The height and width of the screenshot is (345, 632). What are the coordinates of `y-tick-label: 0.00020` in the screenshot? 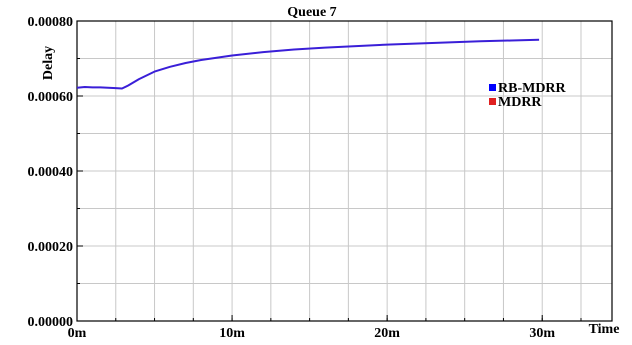 It's located at (51, 247).